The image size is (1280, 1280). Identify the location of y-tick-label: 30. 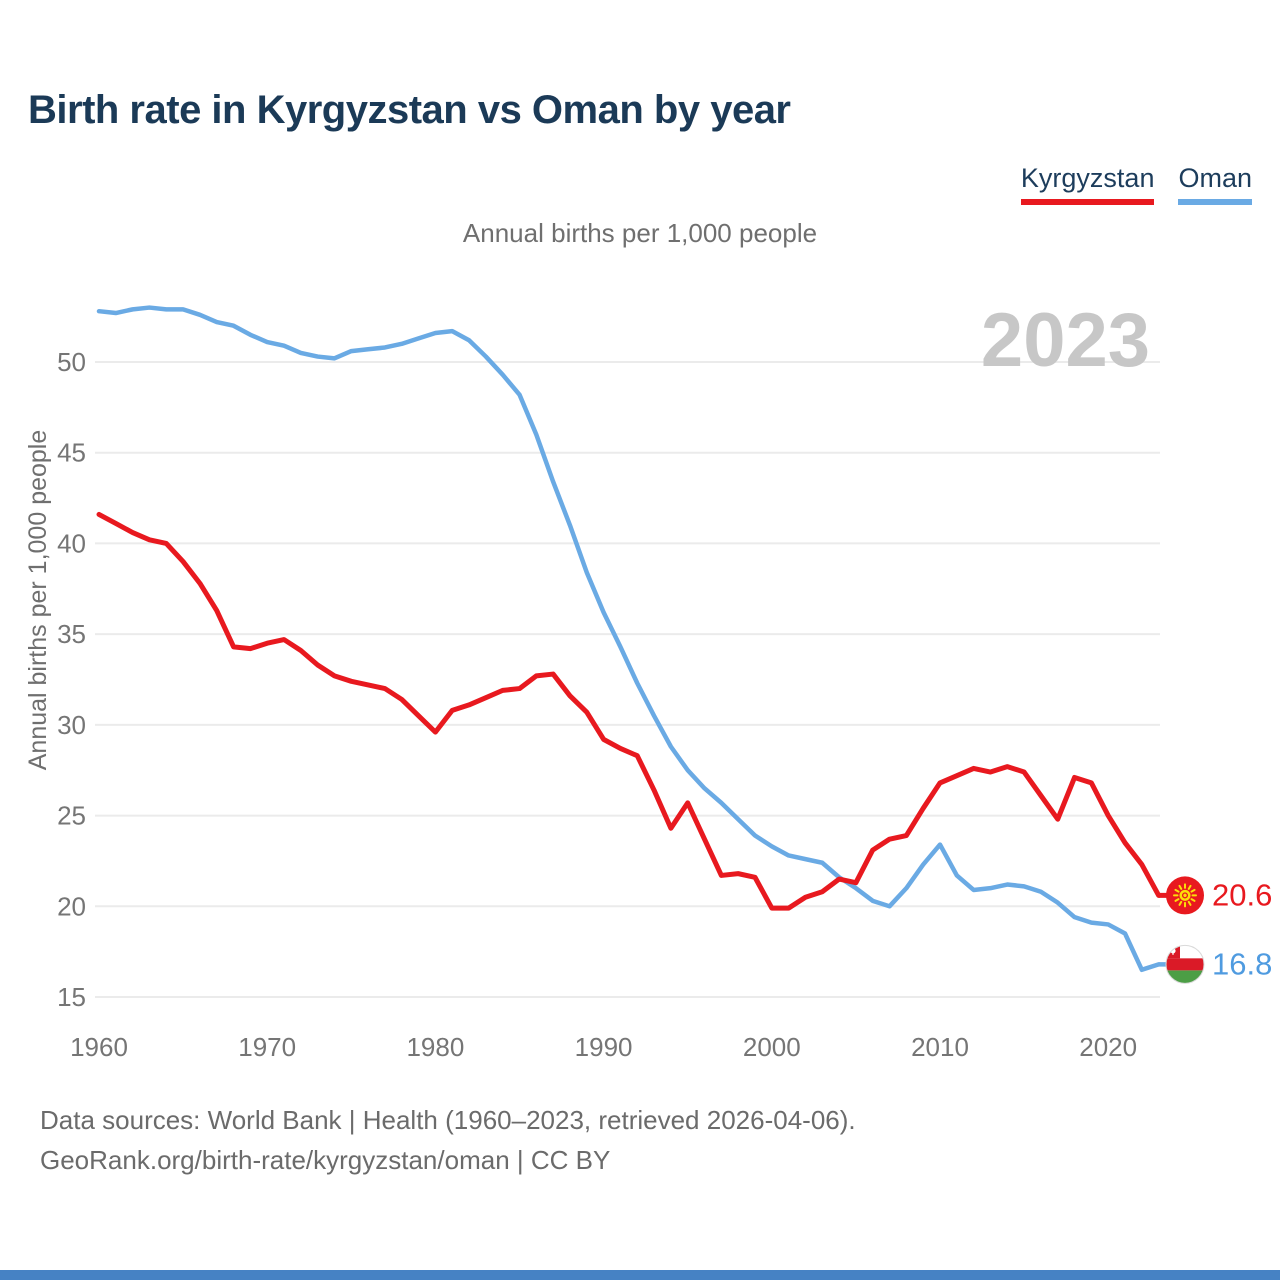
(71, 725).